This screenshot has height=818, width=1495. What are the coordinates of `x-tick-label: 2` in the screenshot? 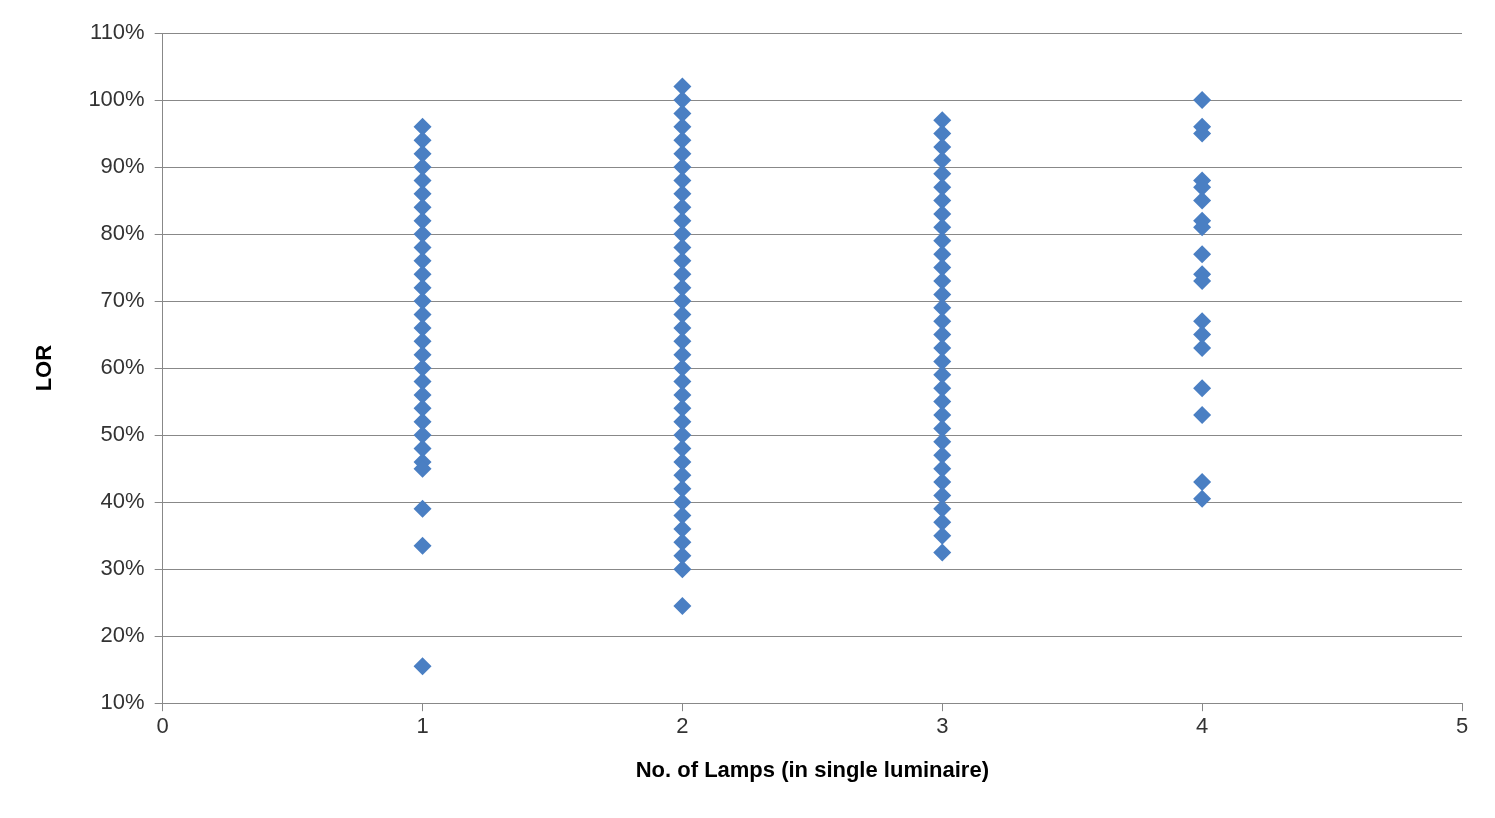 It's located at (682, 726).